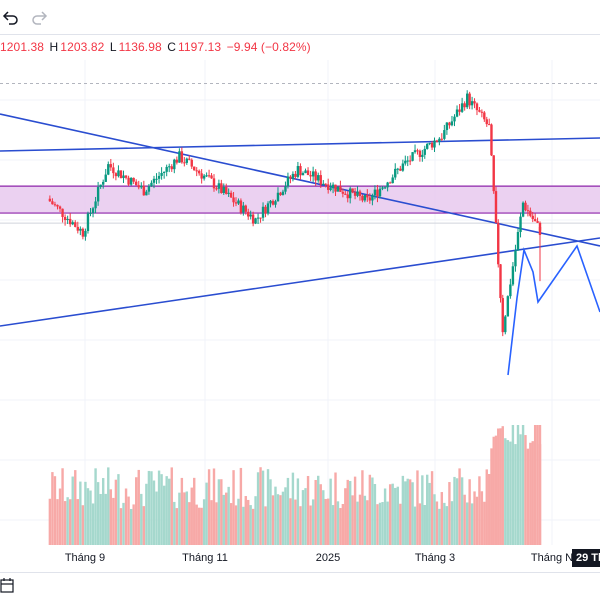 This screenshot has height=601, width=600. I want to click on calendar-icon, so click(7, 585).